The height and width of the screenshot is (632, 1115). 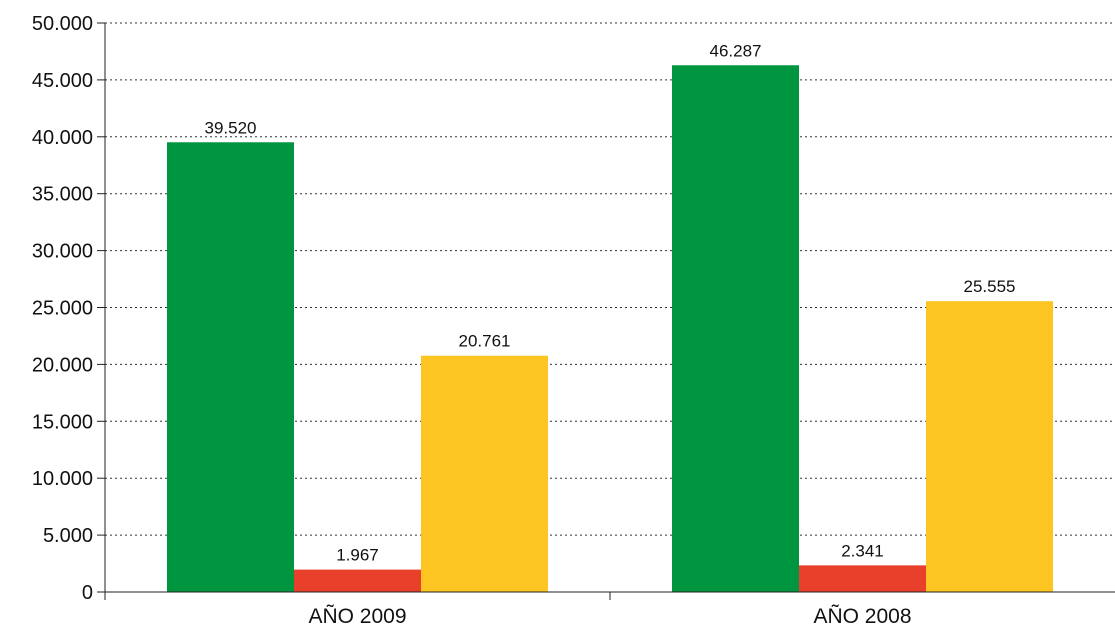 I want to click on y-tick-label: 15.000, so click(x=62, y=422).